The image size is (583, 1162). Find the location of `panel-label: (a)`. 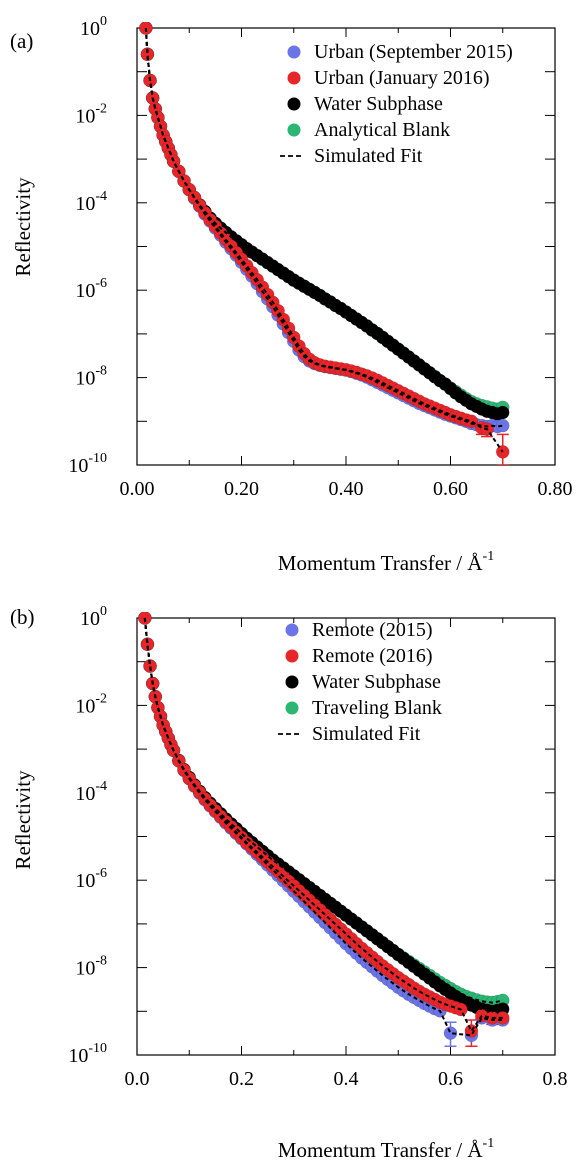

panel-label: (a) is located at coordinates (21, 41).